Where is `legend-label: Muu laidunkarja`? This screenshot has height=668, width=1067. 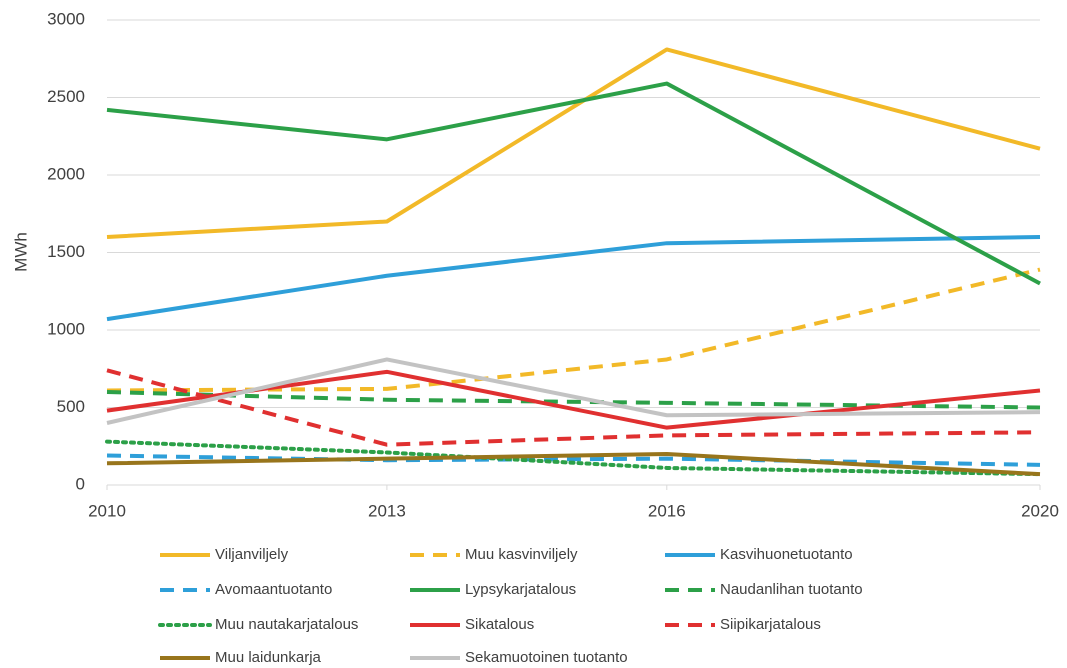 legend-label: Muu laidunkarja is located at coordinates (268, 657).